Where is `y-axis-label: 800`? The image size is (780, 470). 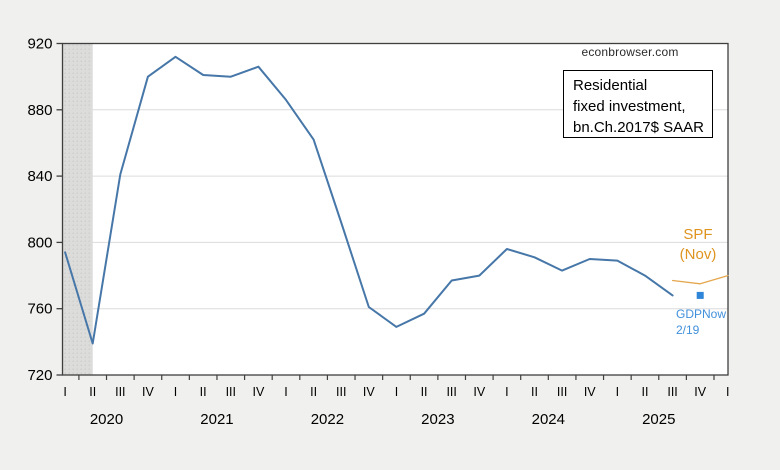 y-axis-label: 800 is located at coordinates (39, 242).